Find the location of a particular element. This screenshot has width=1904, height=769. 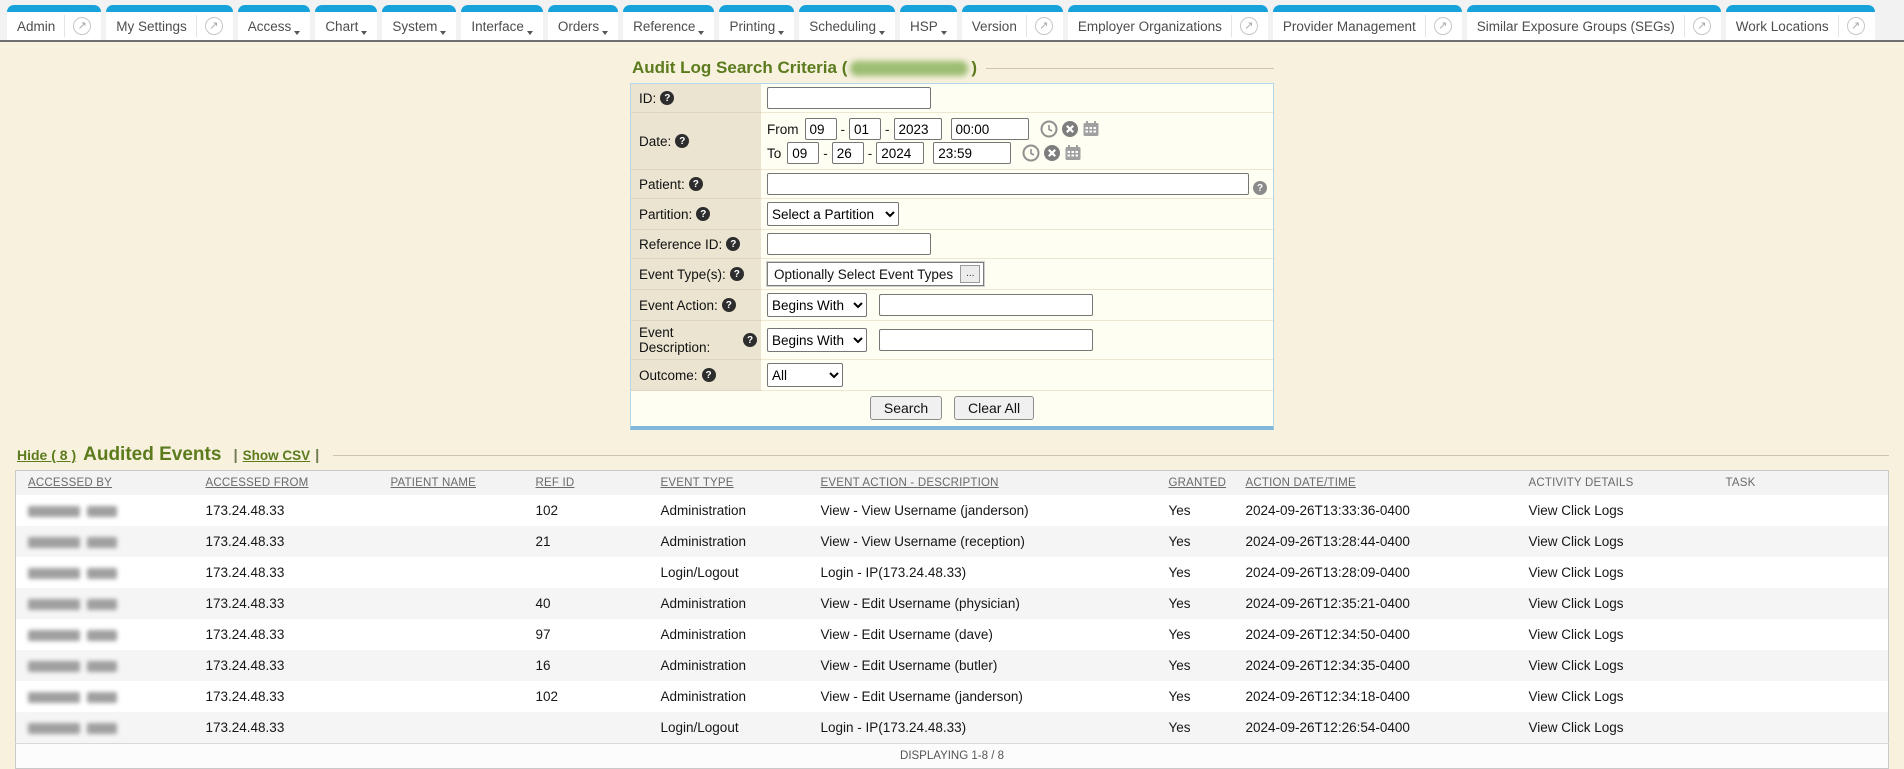

column-header-action-date-time: ACTION DATE/TIME is located at coordinates (1375, 482).